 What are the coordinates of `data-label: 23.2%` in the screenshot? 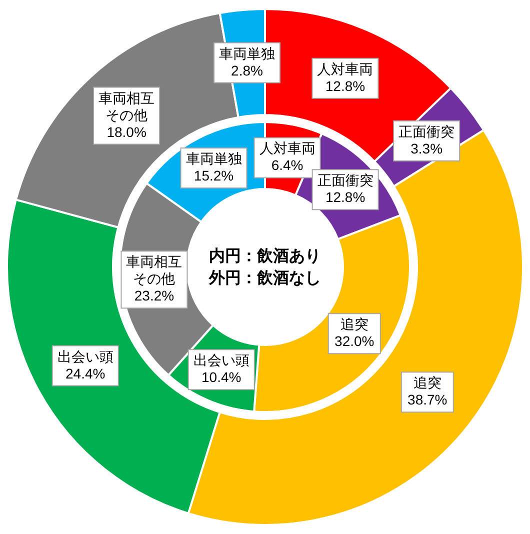 It's located at (154, 296).